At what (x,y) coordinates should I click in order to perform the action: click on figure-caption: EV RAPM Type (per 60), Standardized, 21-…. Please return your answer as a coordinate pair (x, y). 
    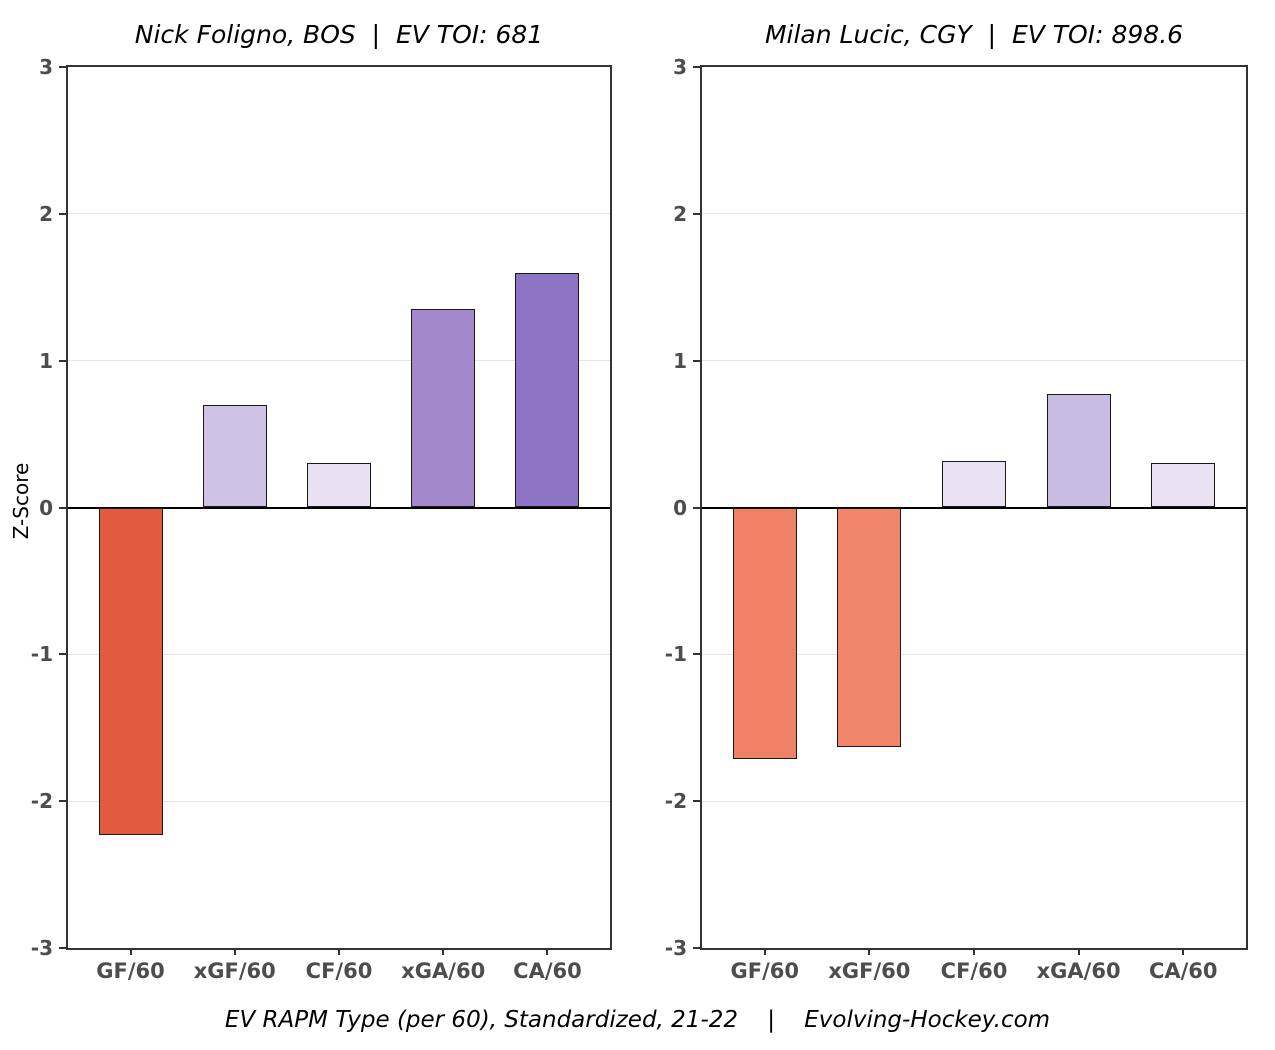
    Looking at the image, I should click on (637, 1020).